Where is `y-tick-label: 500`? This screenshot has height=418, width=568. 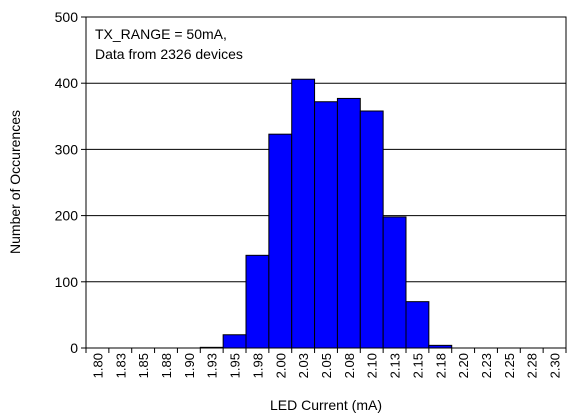 y-tick-label: 500 is located at coordinates (67, 17).